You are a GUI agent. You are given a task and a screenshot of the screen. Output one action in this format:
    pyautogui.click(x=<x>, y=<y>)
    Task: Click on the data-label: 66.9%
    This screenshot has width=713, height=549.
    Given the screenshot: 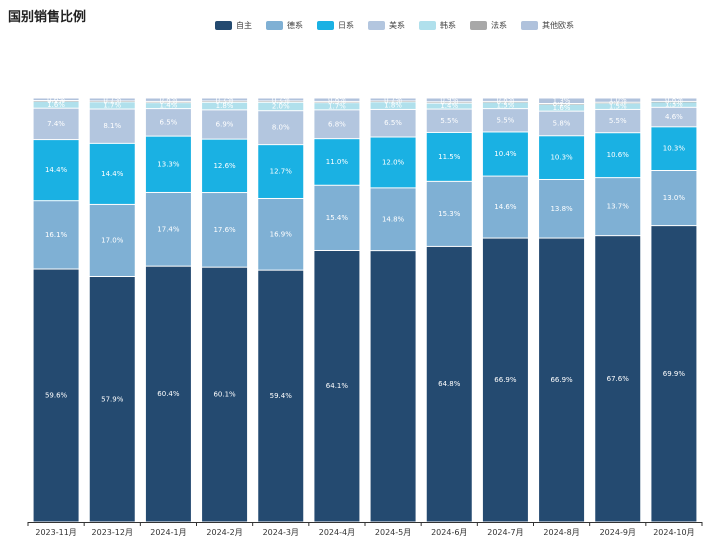 What is the action you would take?
    pyautogui.click(x=561, y=380)
    